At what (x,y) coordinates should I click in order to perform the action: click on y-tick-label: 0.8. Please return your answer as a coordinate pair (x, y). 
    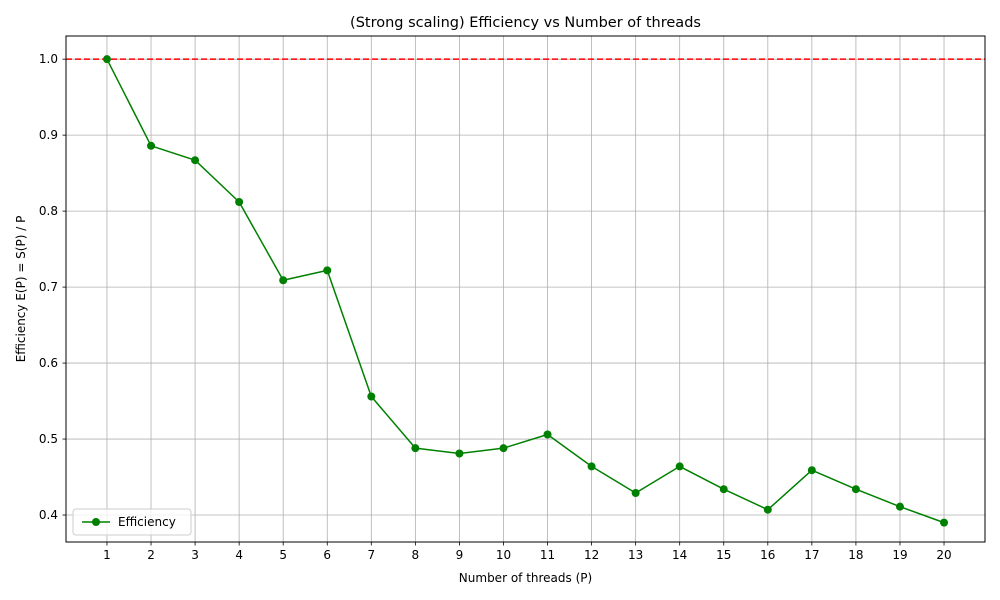
    Looking at the image, I should click on (48, 211).